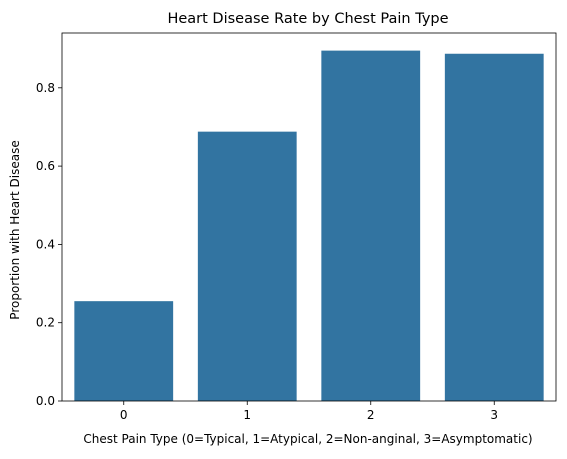  I want to click on x-axis-ticks: 0 1 2 3, so click(309, 411).